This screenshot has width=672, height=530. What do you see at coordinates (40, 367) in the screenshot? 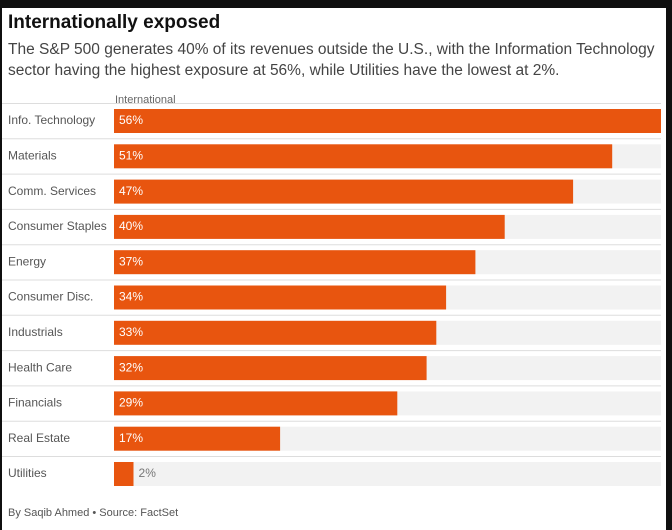
I see `category-label: Health Care` at bounding box center [40, 367].